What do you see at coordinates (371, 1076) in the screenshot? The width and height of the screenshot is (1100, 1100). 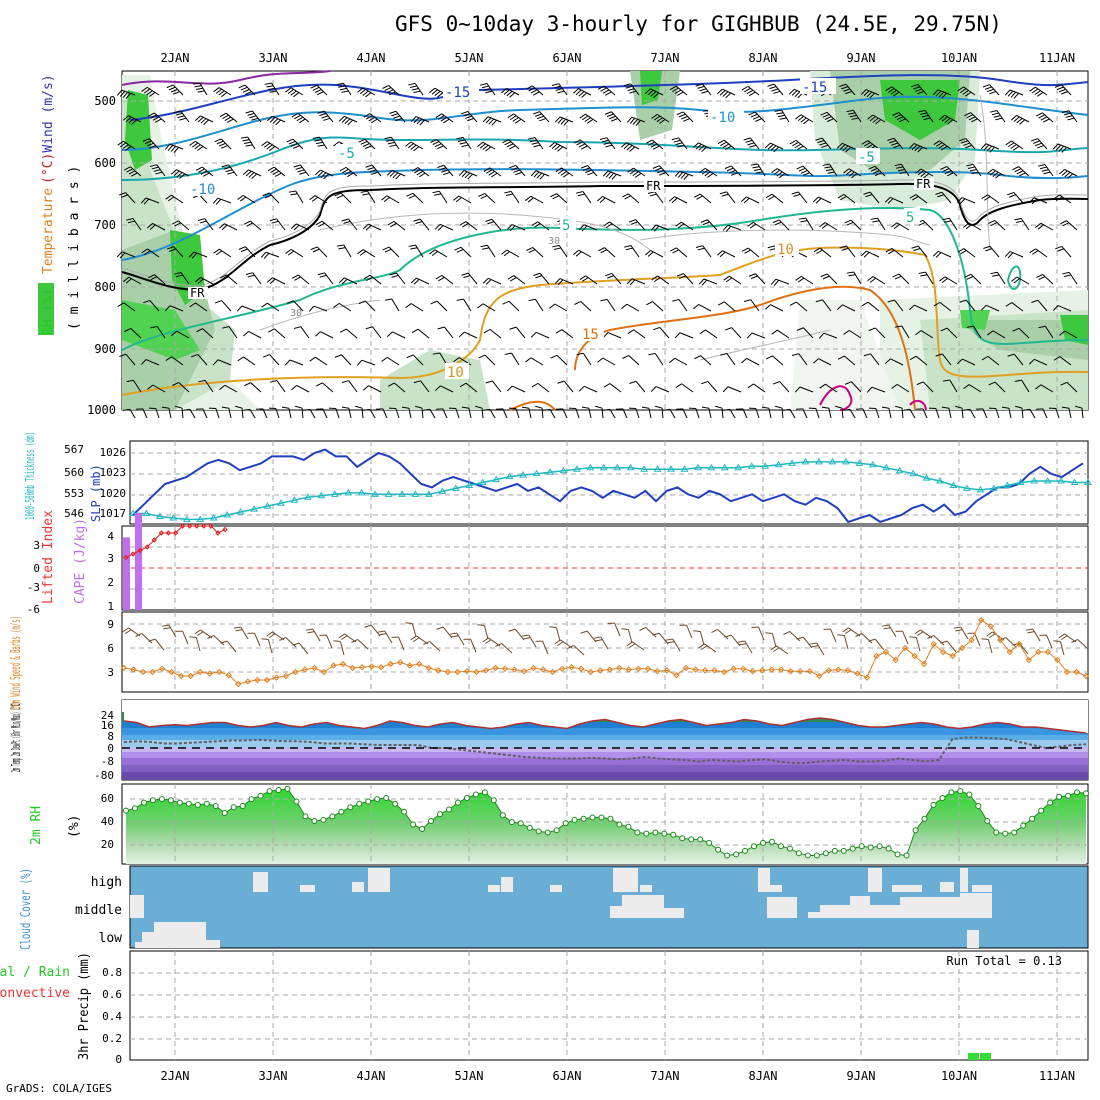 I see `x-tick-label: 4JAN` at bounding box center [371, 1076].